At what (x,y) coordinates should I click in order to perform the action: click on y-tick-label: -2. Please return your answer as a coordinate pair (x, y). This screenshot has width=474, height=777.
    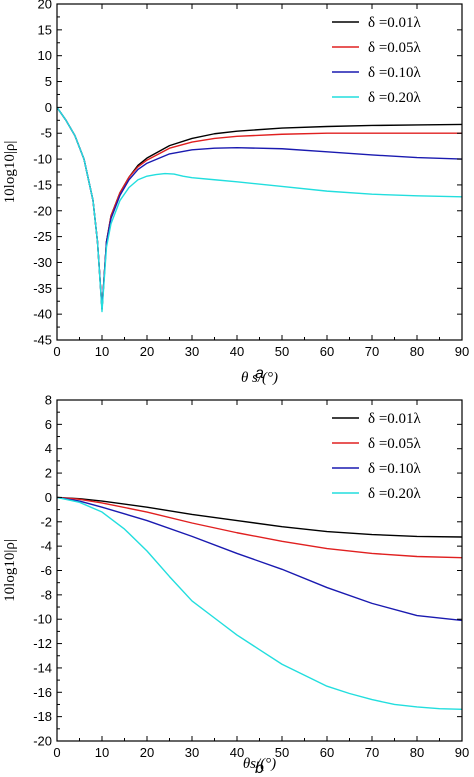
    Looking at the image, I should click on (46, 521).